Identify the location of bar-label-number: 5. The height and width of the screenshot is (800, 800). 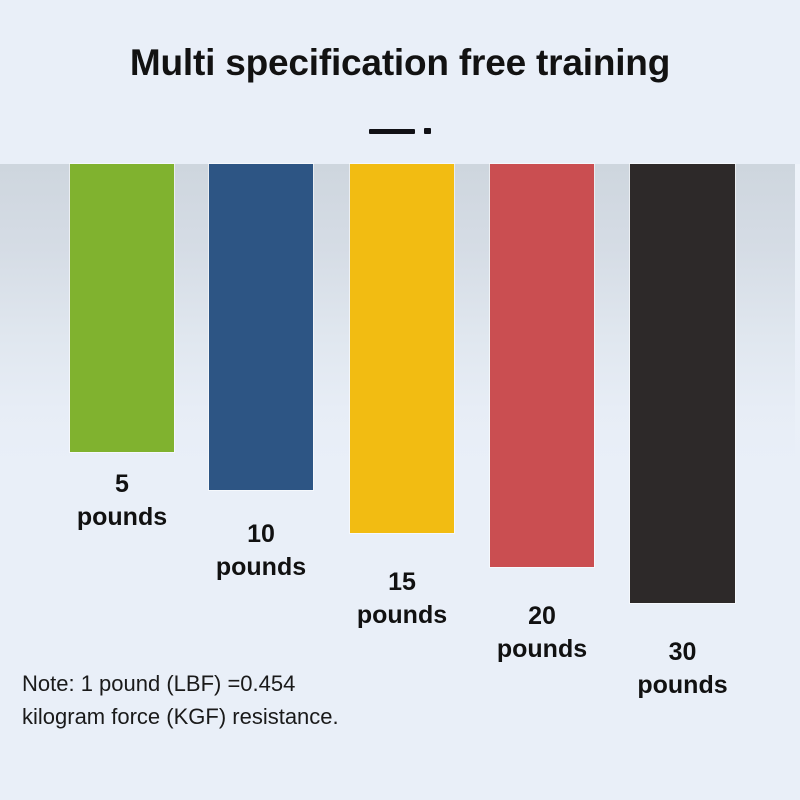
(122, 484).